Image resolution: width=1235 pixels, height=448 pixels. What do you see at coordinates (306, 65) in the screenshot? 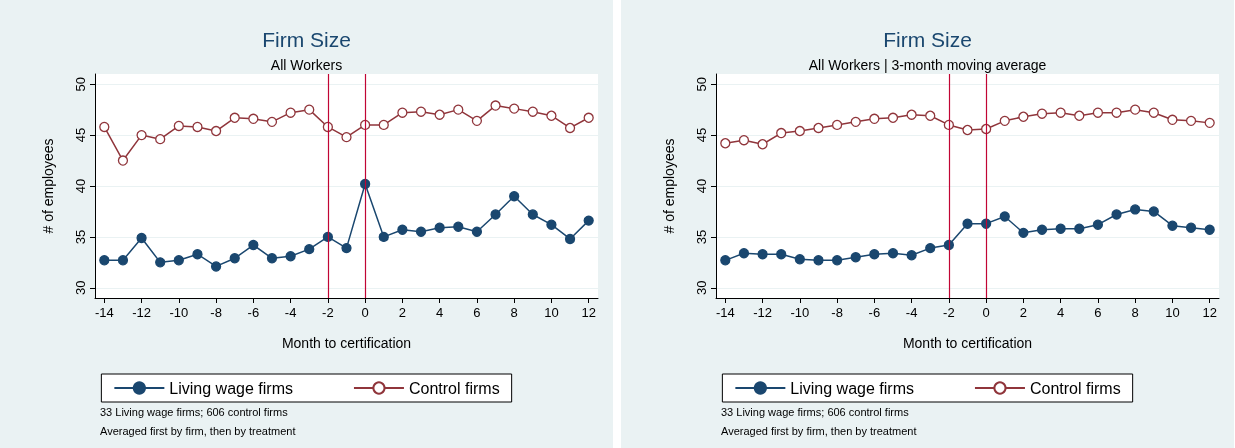
I see `chart-subtitle: All Workers` at bounding box center [306, 65].